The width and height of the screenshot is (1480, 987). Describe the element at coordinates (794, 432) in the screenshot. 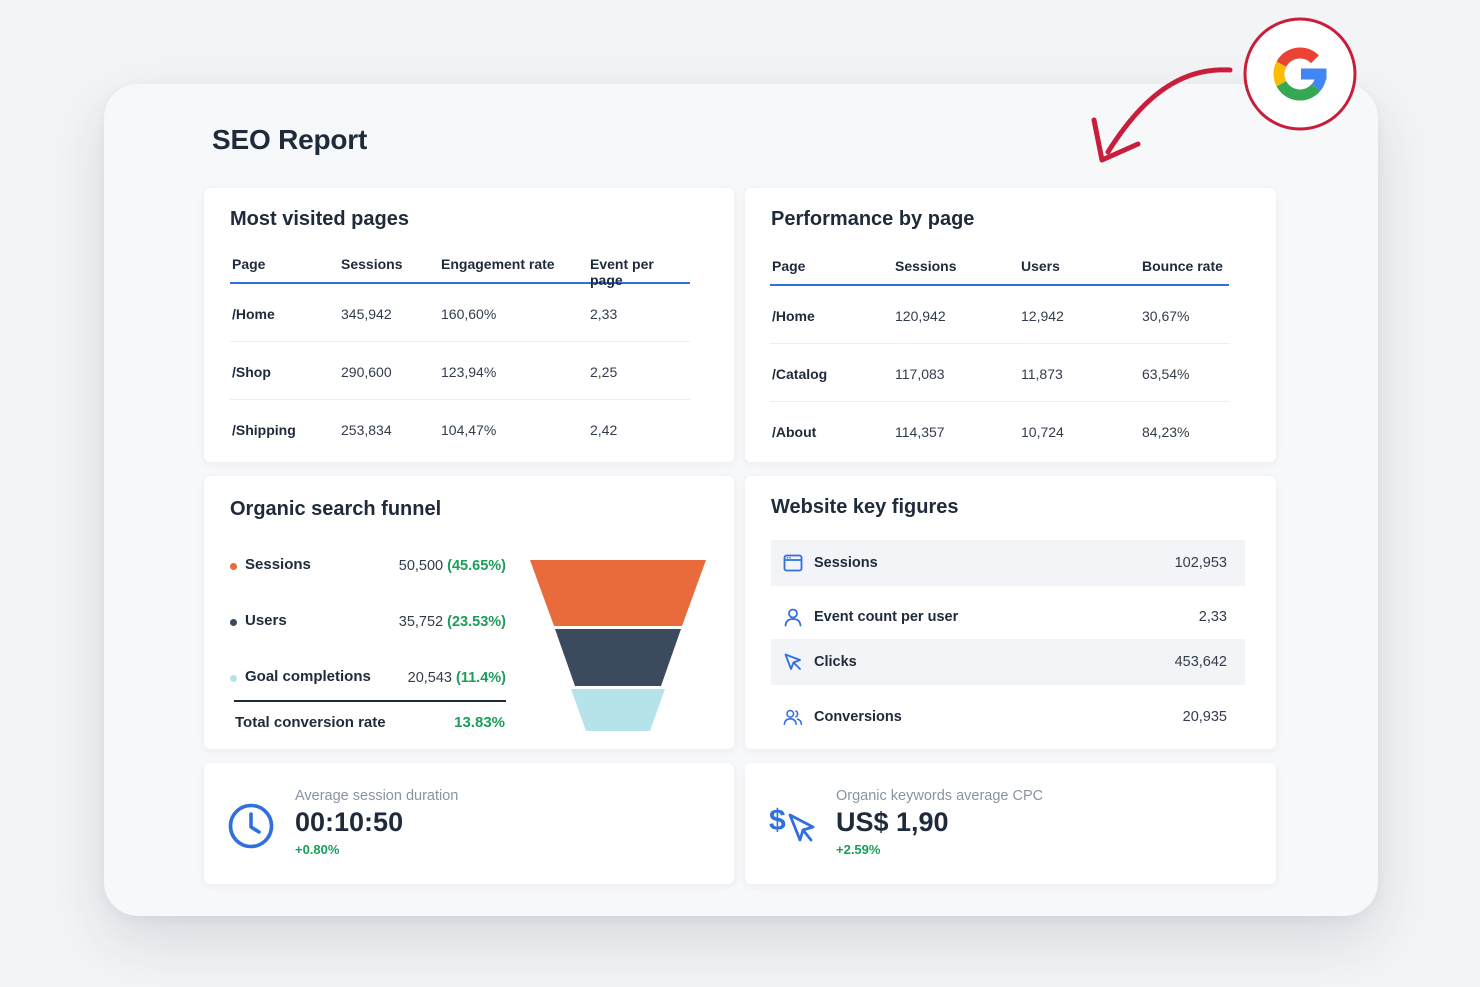

I see `cell-page: /About` at that location.